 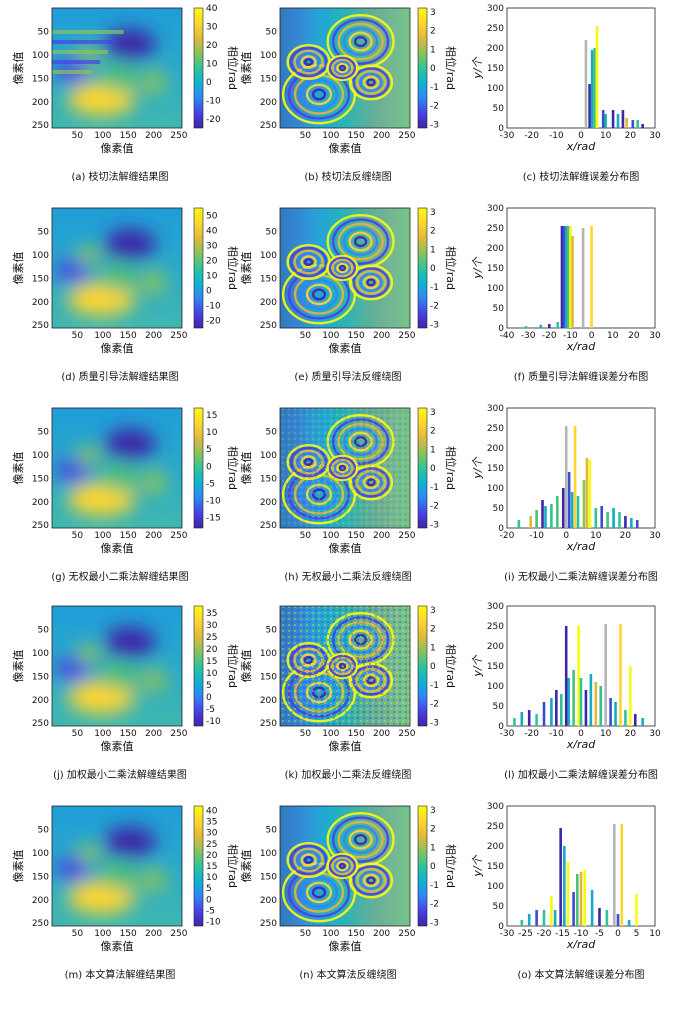 I want to click on x-tick-label: 10, so click(x=606, y=136).